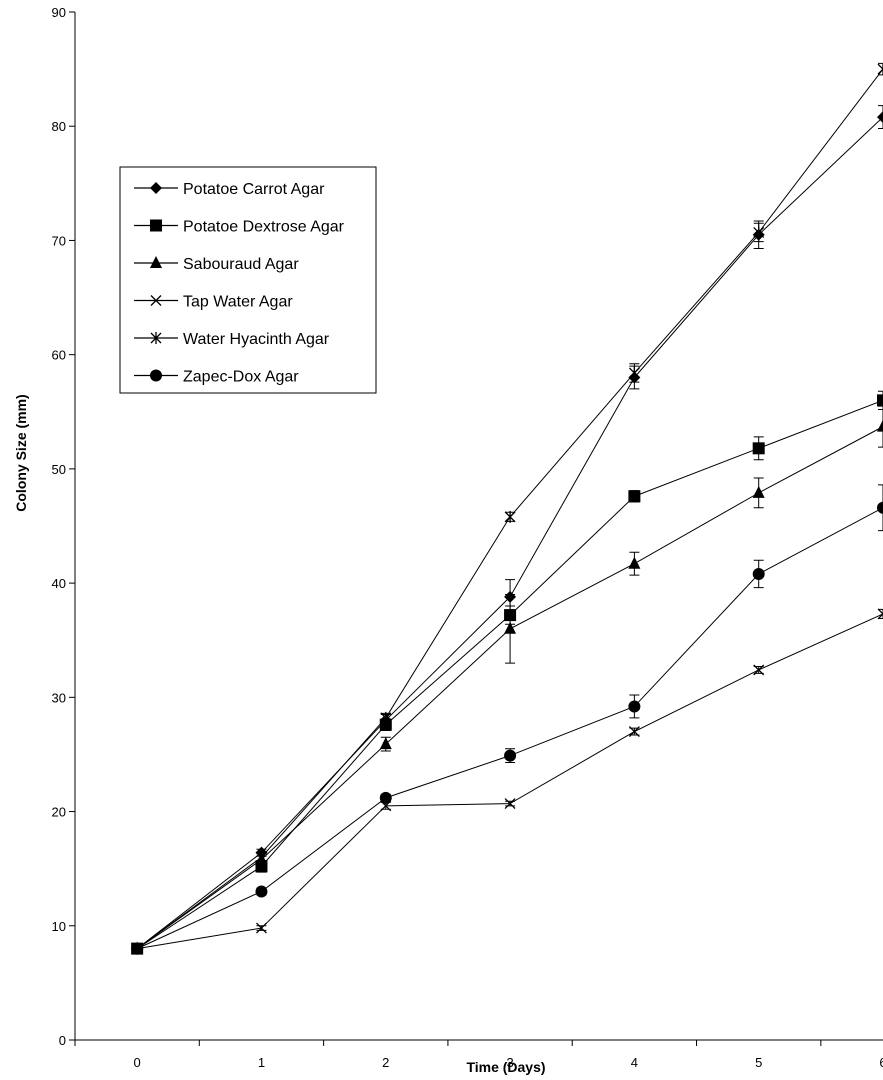  What do you see at coordinates (256, 339) in the screenshot?
I see `legend-label: Water Hyacinth Agar` at bounding box center [256, 339].